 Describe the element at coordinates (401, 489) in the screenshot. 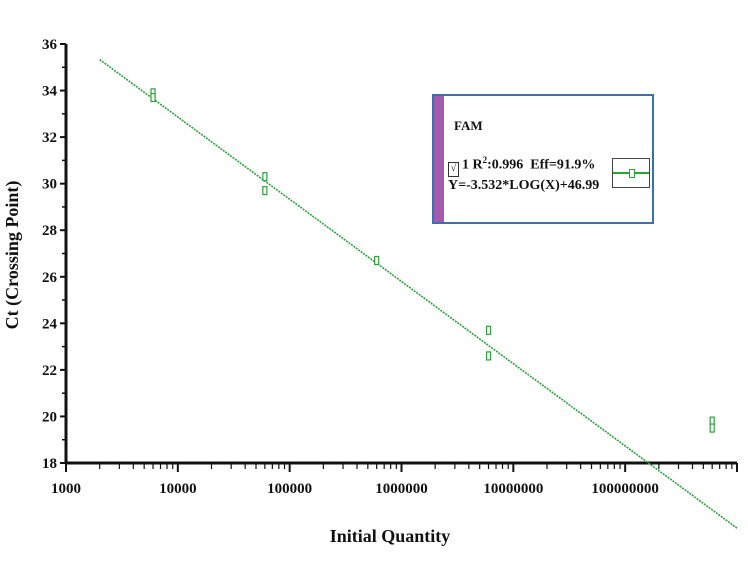

I see `x-tick-label: 1000000` at that location.